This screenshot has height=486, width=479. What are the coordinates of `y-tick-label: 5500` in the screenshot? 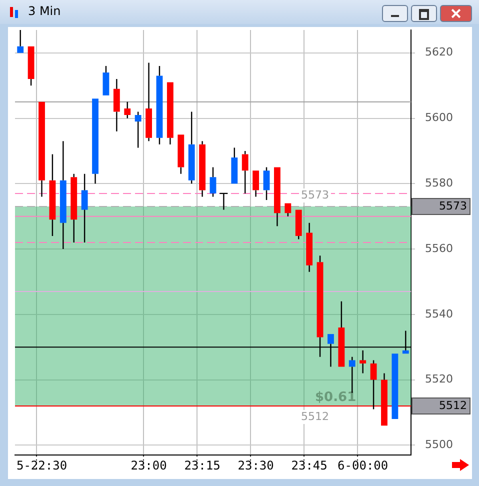 It's located at (439, 445).